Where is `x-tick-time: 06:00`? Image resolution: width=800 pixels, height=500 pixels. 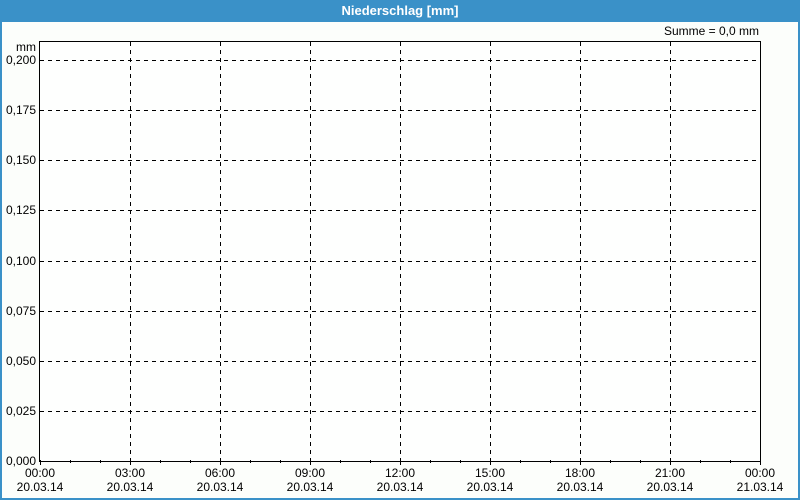 x-tick-time: 06:00 is located at coordinates (220, 473).